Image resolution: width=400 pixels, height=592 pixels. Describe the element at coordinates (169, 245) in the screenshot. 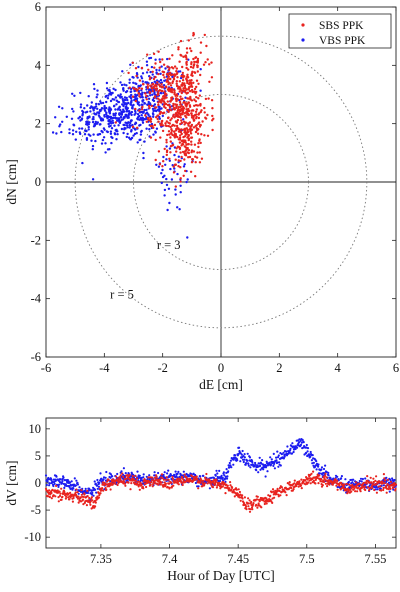

I see `circle-label-r3: r = 3` at that location.